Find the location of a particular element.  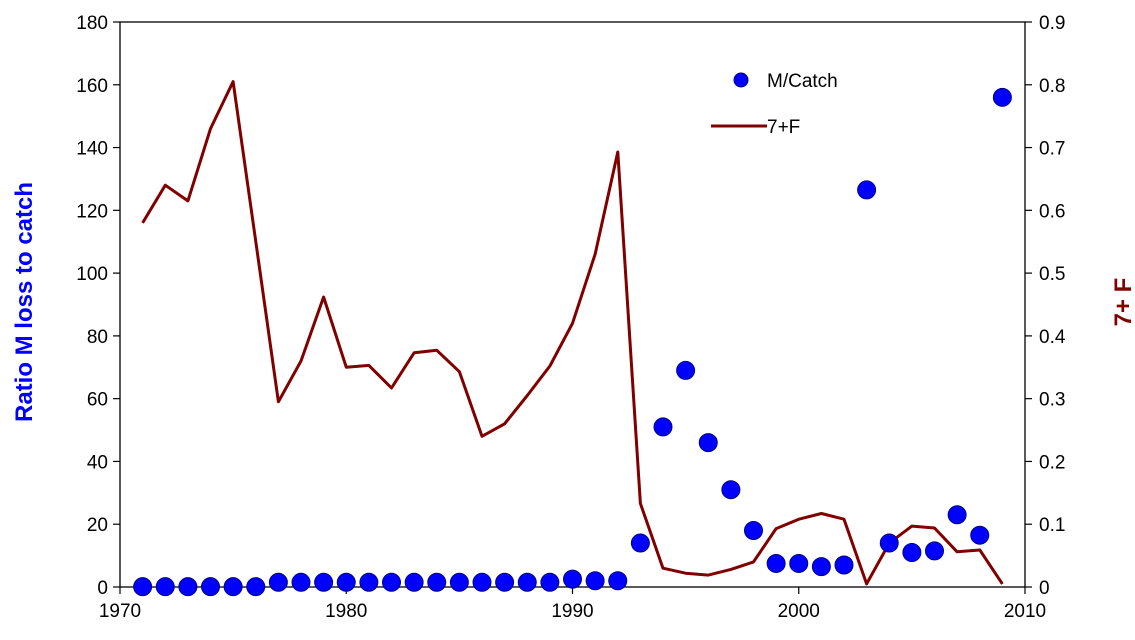

left-y-tick-label: 20 is located at coordinates (97, 525).